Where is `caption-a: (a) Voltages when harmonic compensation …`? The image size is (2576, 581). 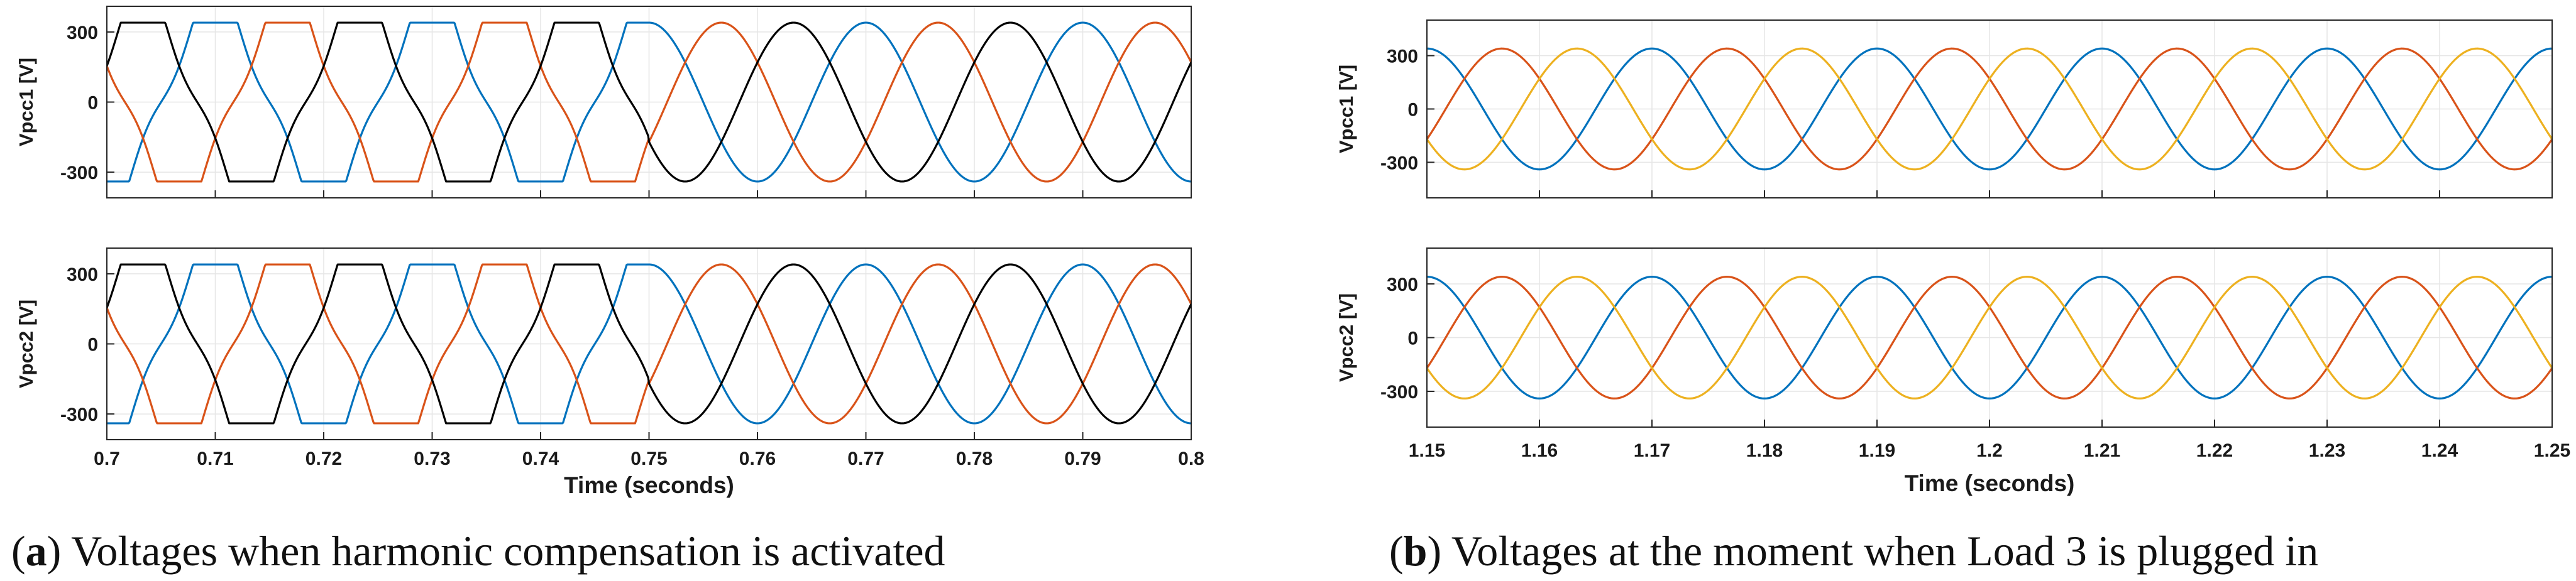 caption-a: (a) Voltages when harmonic compensation … is located at coordinates (478, 551).